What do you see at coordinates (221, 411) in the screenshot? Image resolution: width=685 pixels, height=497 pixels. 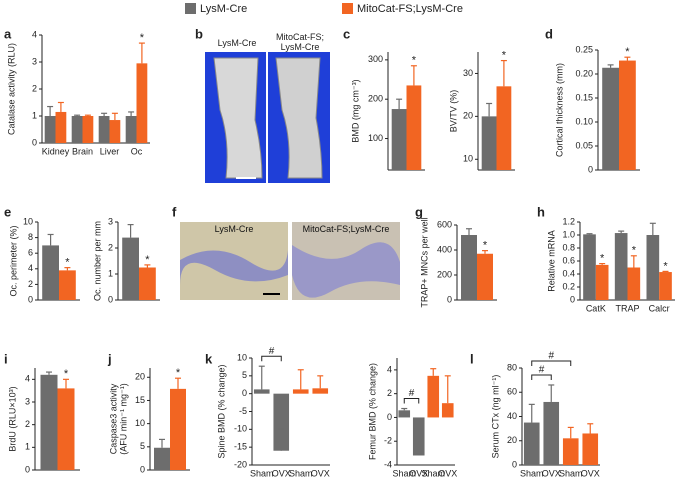 I see `y-axis-label: Spine BMD (% change)` at bounding box center [221, 411].